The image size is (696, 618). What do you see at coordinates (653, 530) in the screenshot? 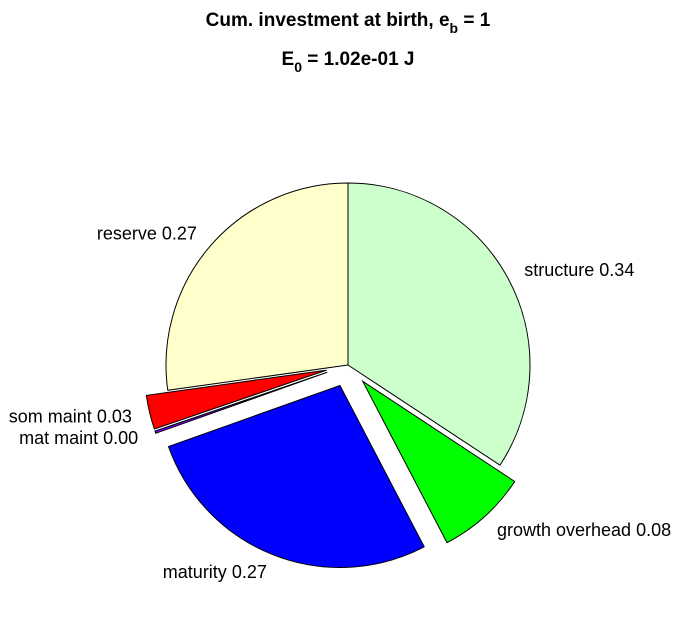
I see `slice-value: 0.08` at bounding box center [653, 530].